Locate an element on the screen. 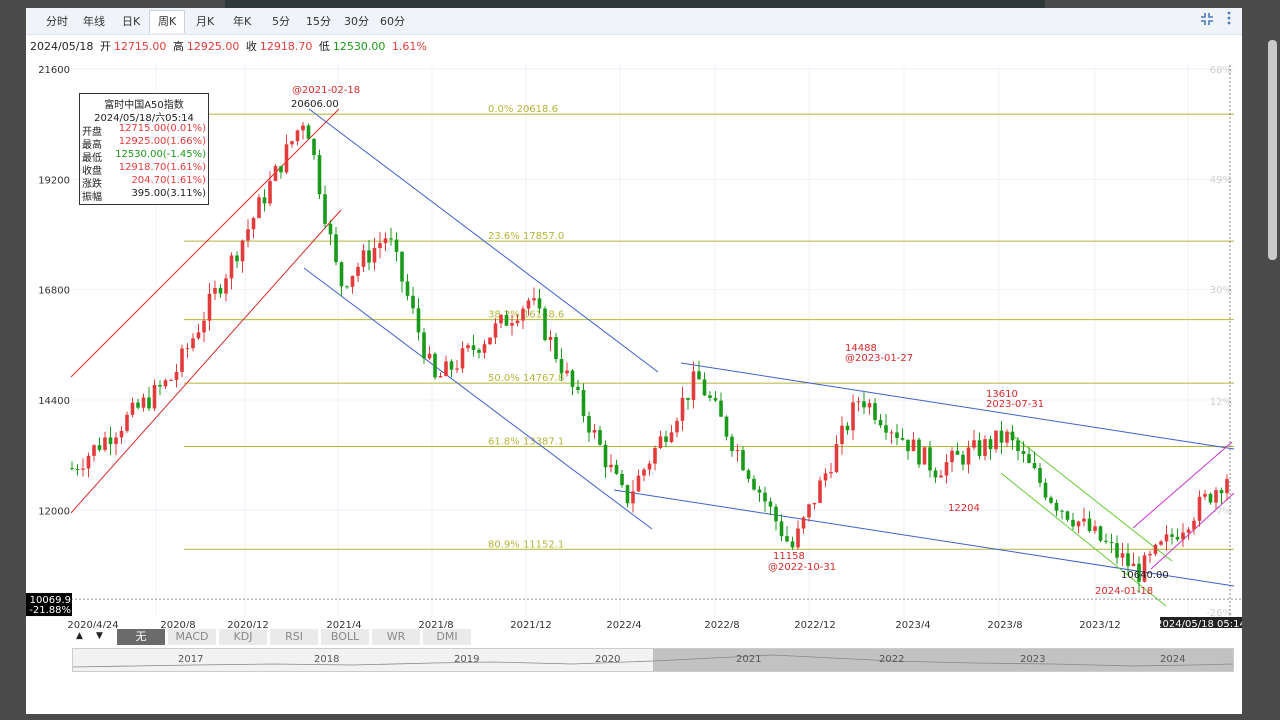 The image size is (1280, 720). x-tick-label: 2021/12 is located at coordinates (531, 624).